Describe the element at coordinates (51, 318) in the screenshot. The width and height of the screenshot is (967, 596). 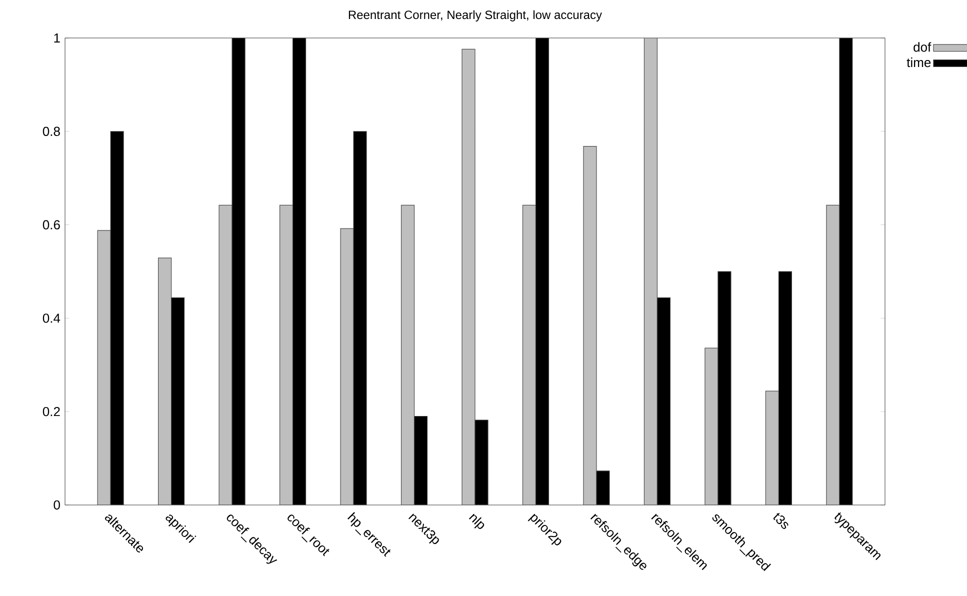
I see `y-tick-label: 0.4` at that location.